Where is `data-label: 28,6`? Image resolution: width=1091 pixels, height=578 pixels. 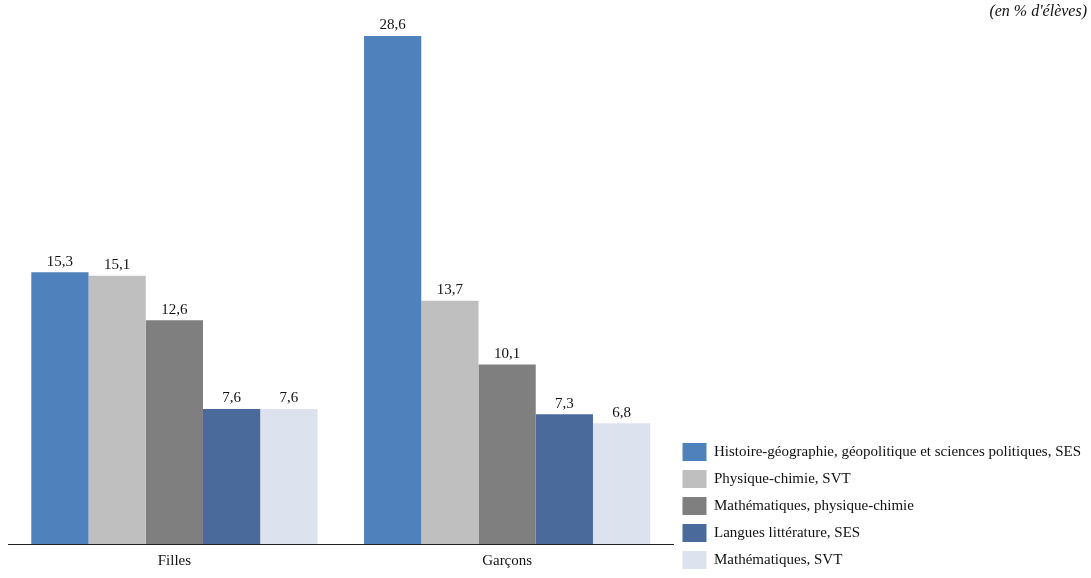
data-label: 28,6 is located at coordinates (393, 24).